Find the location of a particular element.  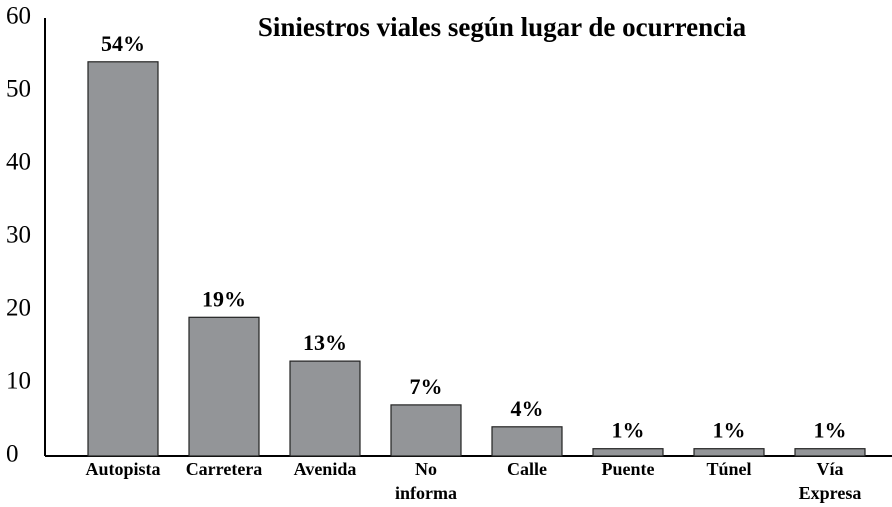

y-tick-label: 10 is located at coordinates (18, 381).